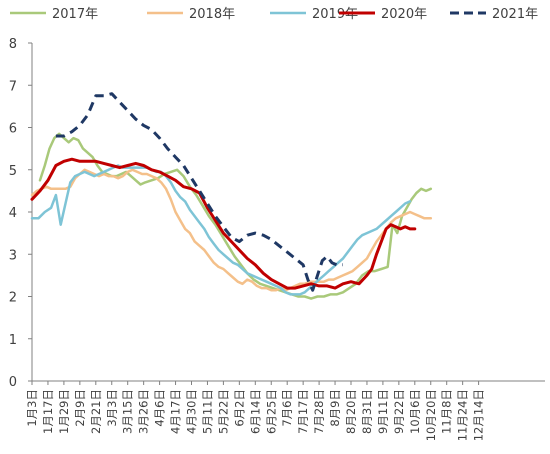 Image resolution: width=550 pixels, height=454 pixels. I want to click on x-tick-label: 4月30日, so click(192, 411).